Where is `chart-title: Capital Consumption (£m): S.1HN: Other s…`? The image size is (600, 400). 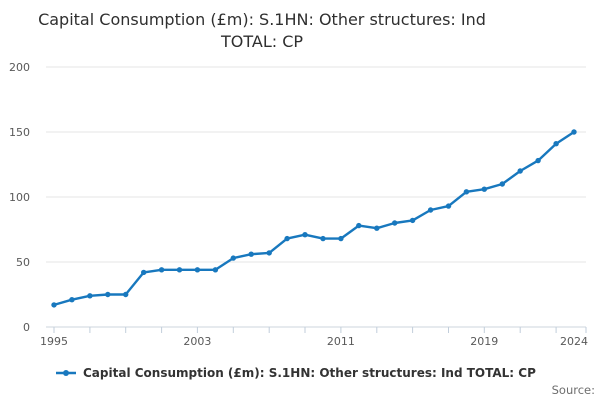 chart-title: Capital Consumption (£m): S.1HN: Other s… is located at coordinates (262, 30).